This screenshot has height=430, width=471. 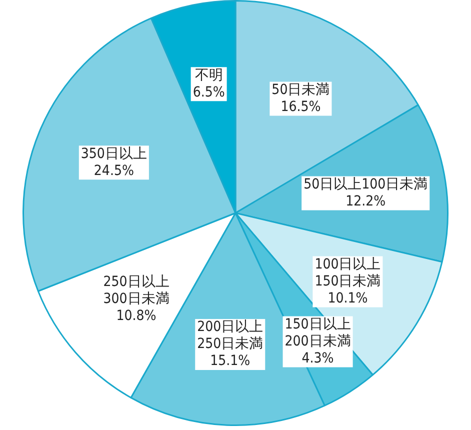 What do you see at coordinates (230, 335) in the screenshot?
I see `slice-label: 200日以上 250日未満` at bounding box center [230, 335].